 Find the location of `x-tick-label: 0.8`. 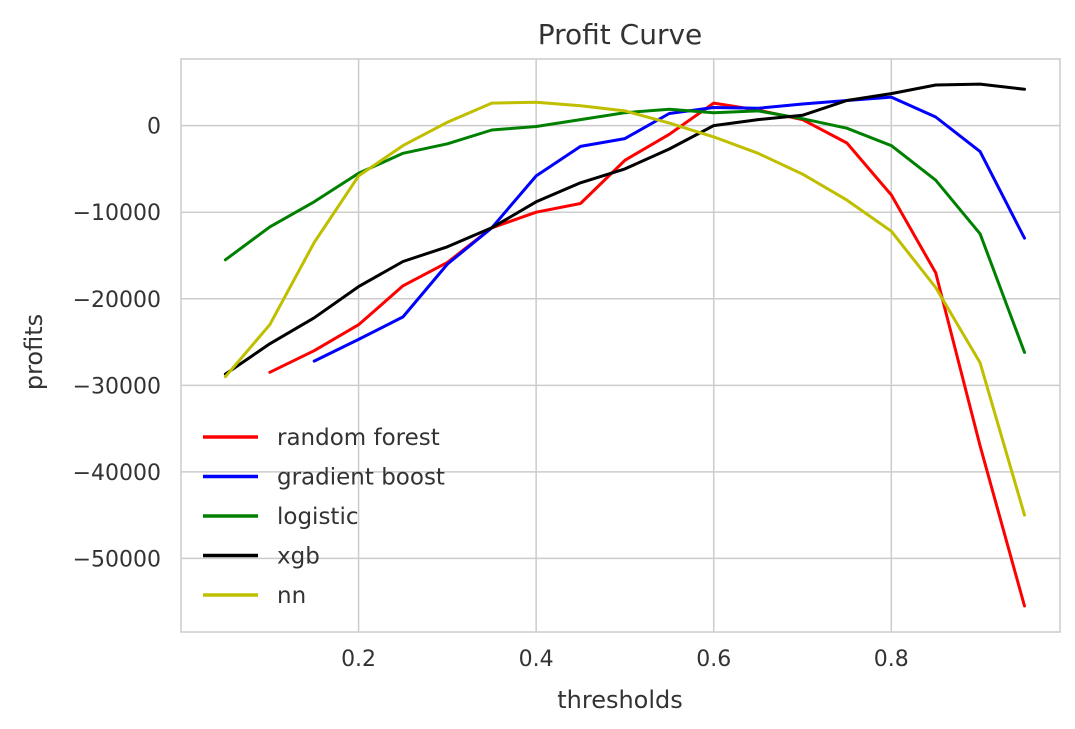

x-tick-label: 0.8 is located at coordinates (891, 659).